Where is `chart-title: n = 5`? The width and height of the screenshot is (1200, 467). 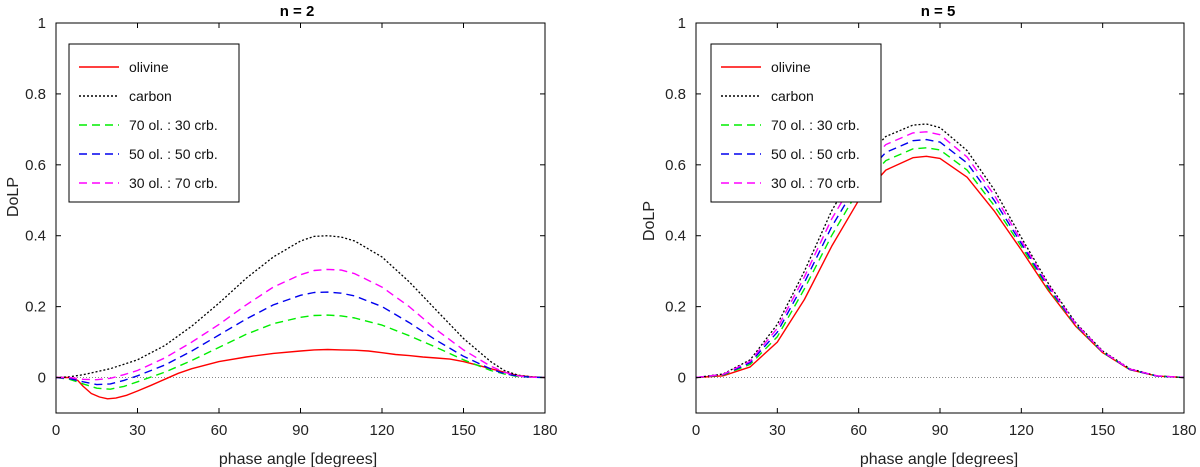 chart-title: n = 5 is located at coordinates (938, 11).